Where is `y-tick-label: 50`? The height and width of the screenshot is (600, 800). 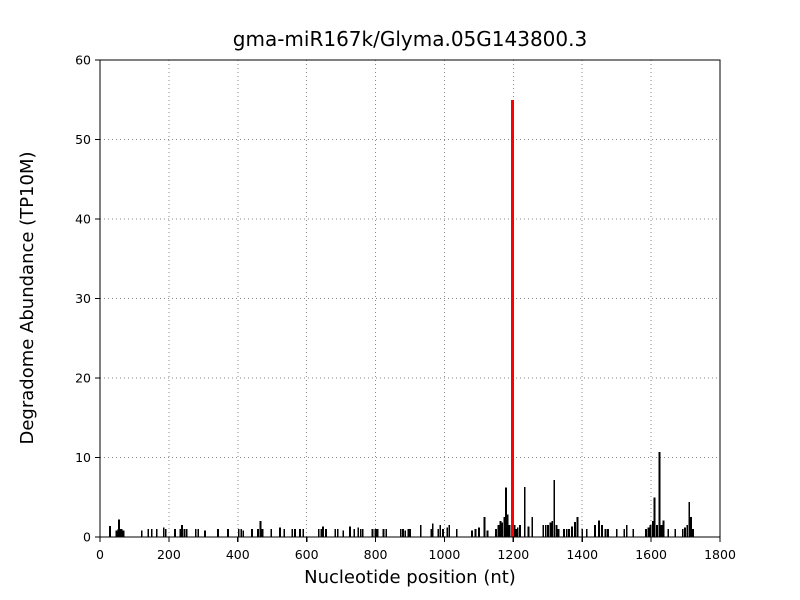
y-tick-label: 50 is located at coordinates (83, 139).